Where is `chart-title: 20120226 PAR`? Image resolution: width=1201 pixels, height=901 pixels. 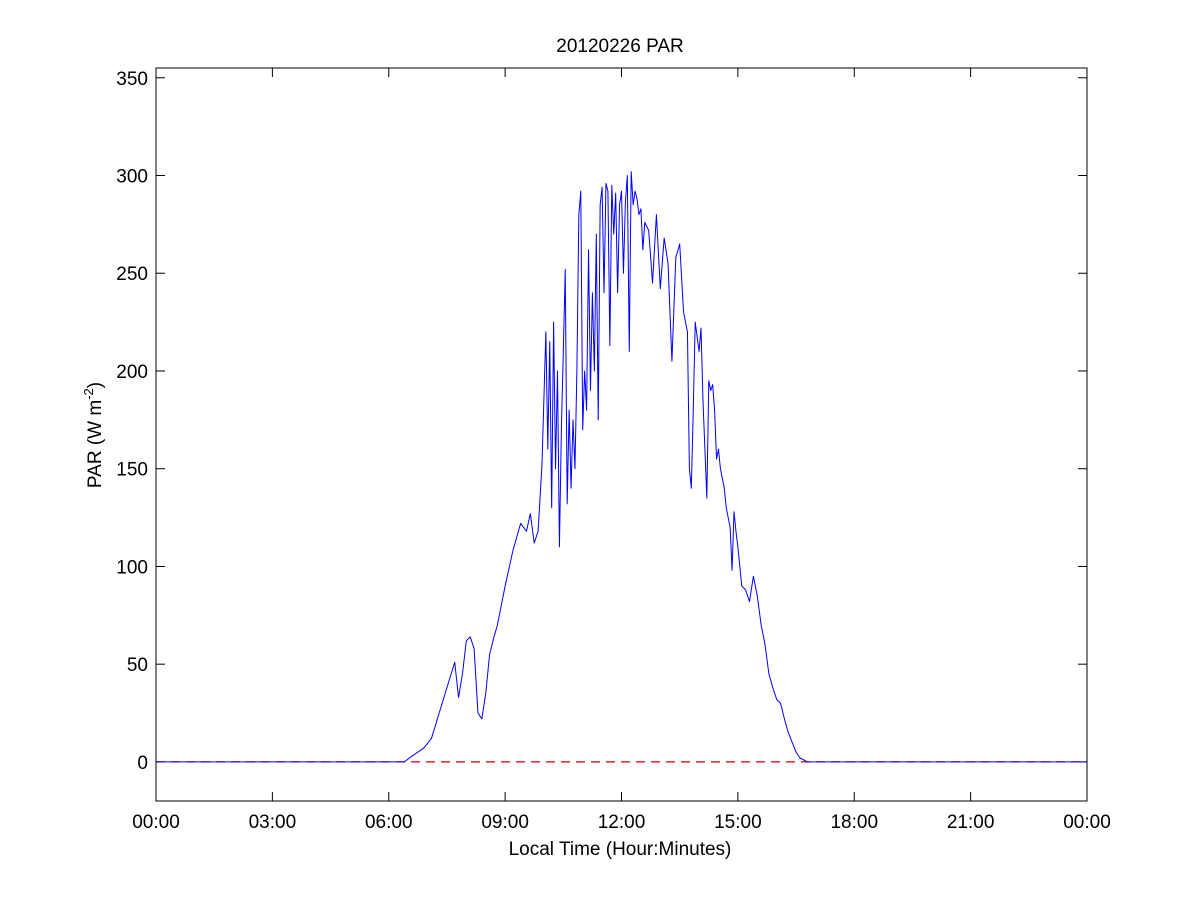
chart-title: 20120226 PAR is located at coordinates (619, 46).